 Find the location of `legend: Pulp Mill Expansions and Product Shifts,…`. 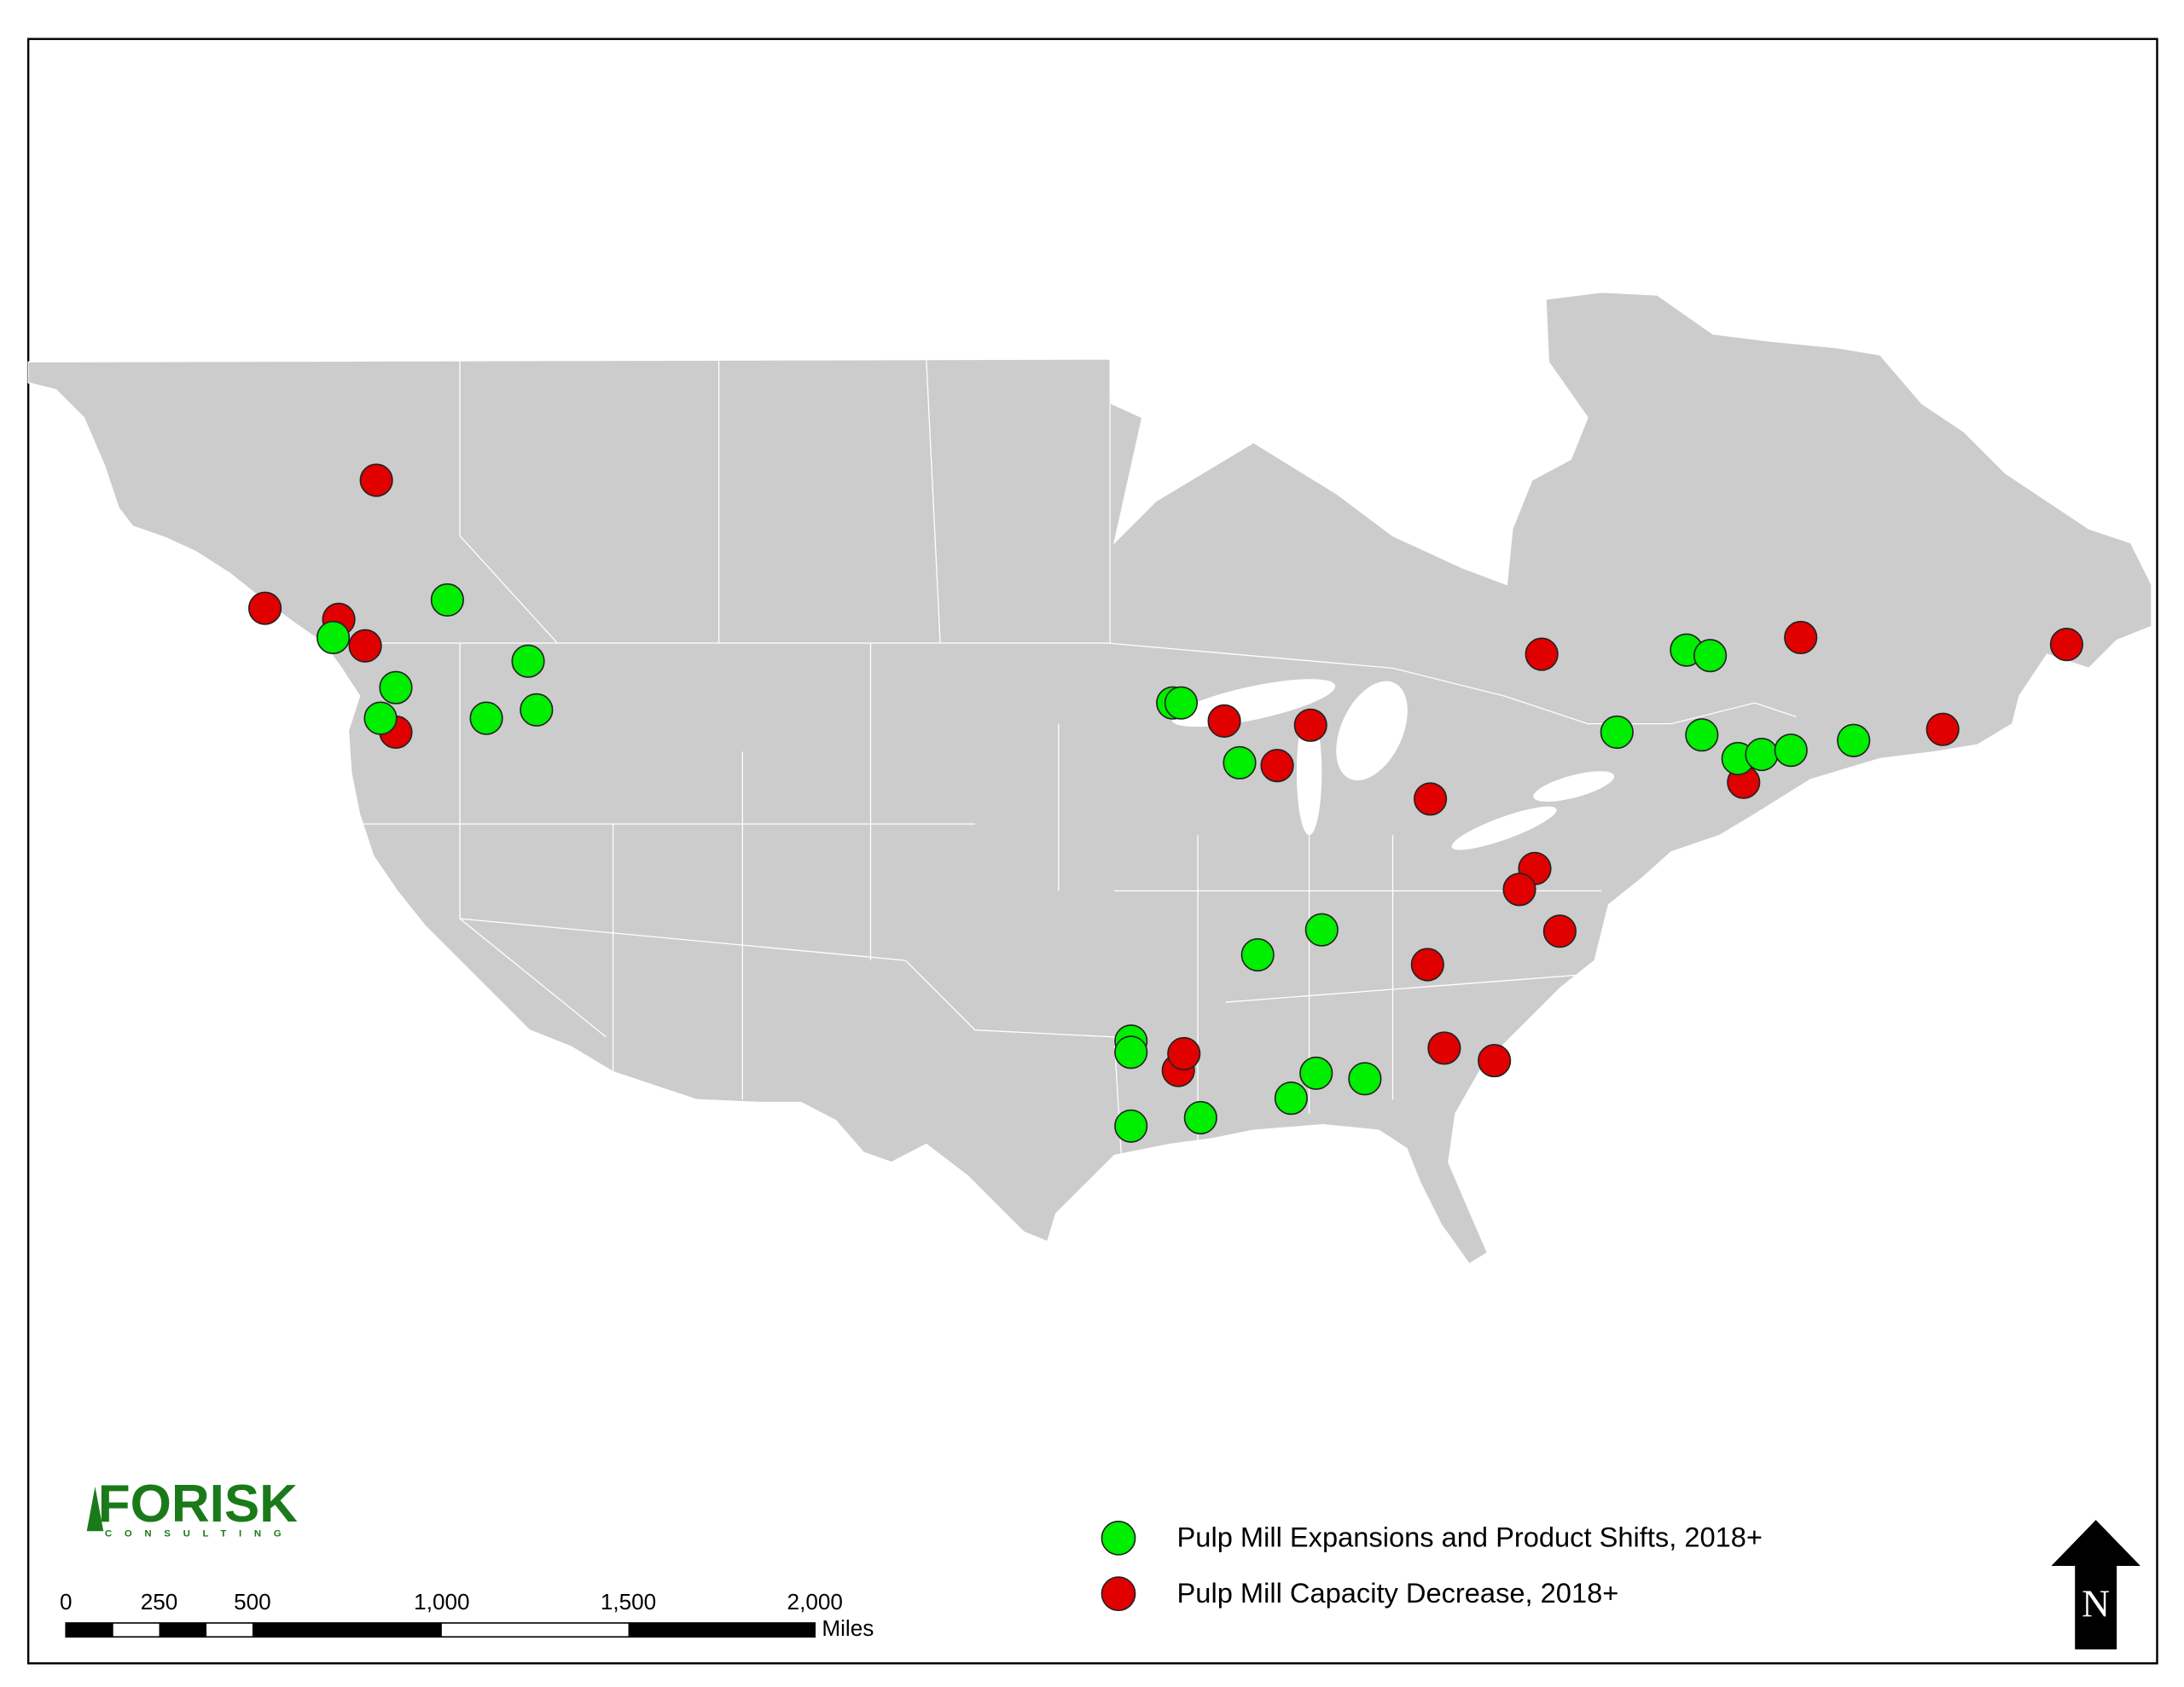

legend: Pulp Mill Expansions and Product Shifts,… is located at coordinates (1432, 1566).